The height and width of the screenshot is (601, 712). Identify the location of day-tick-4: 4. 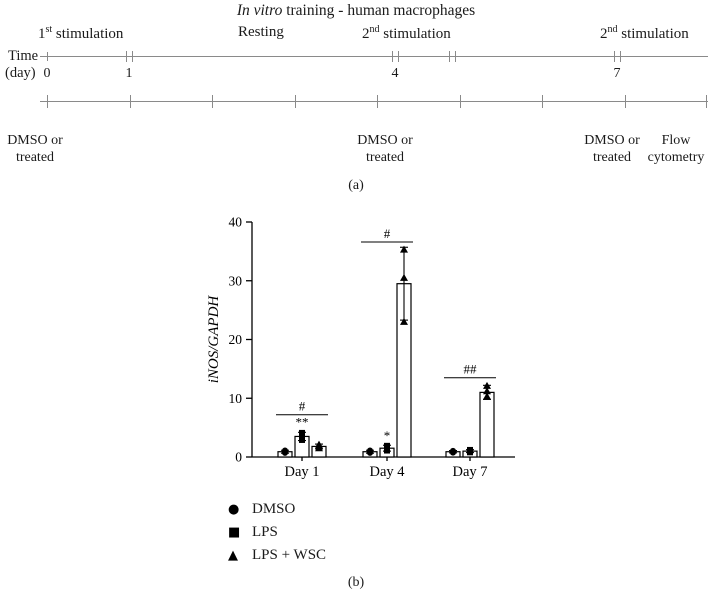
(395, 73).